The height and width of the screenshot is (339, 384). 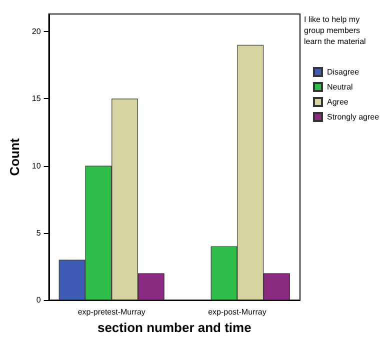 I want to click on legend-label: Strongly agree, so click(x=353, y=117).